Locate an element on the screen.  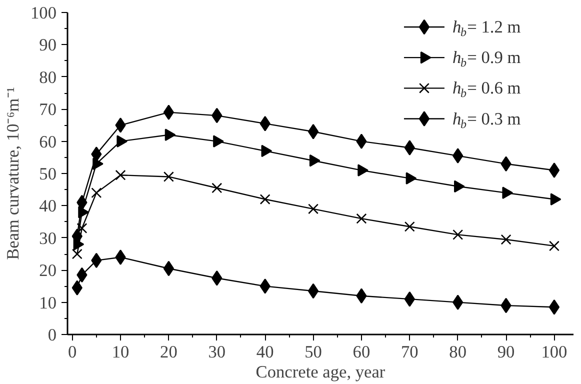
y-tick-label: 90 is located at coordinates (47, 45).